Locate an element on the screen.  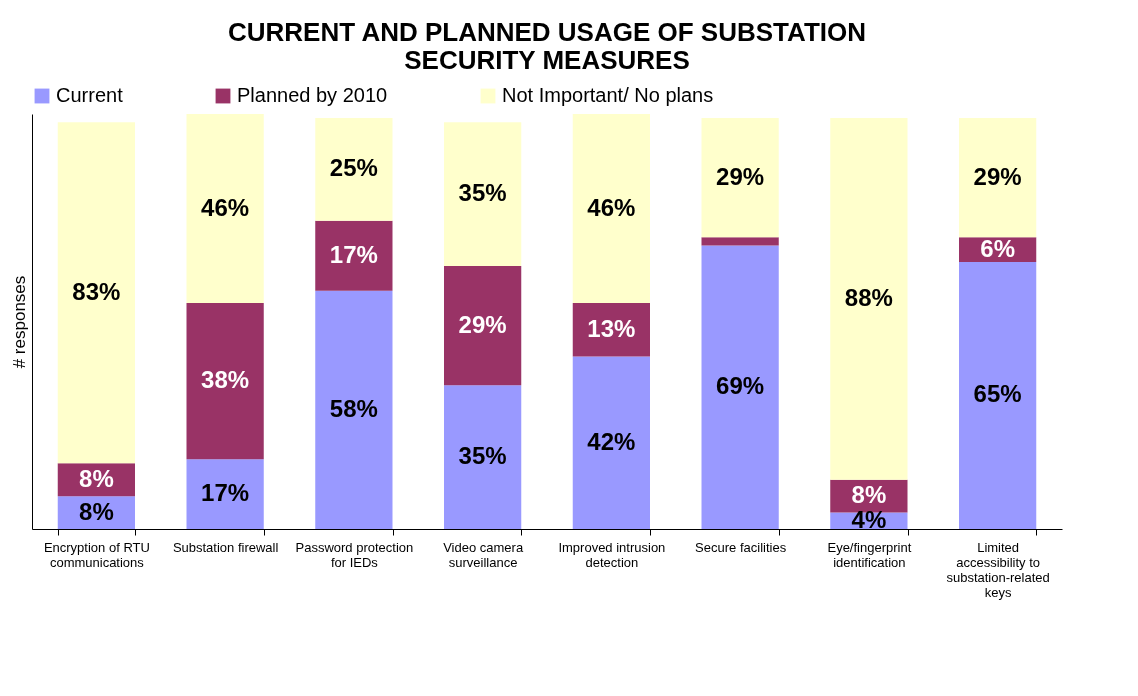
chart-title: CURRENT AND PLANNED USAGE OF SUBSTATION SECURITY MEASURES is located at coordinates (547, 46).